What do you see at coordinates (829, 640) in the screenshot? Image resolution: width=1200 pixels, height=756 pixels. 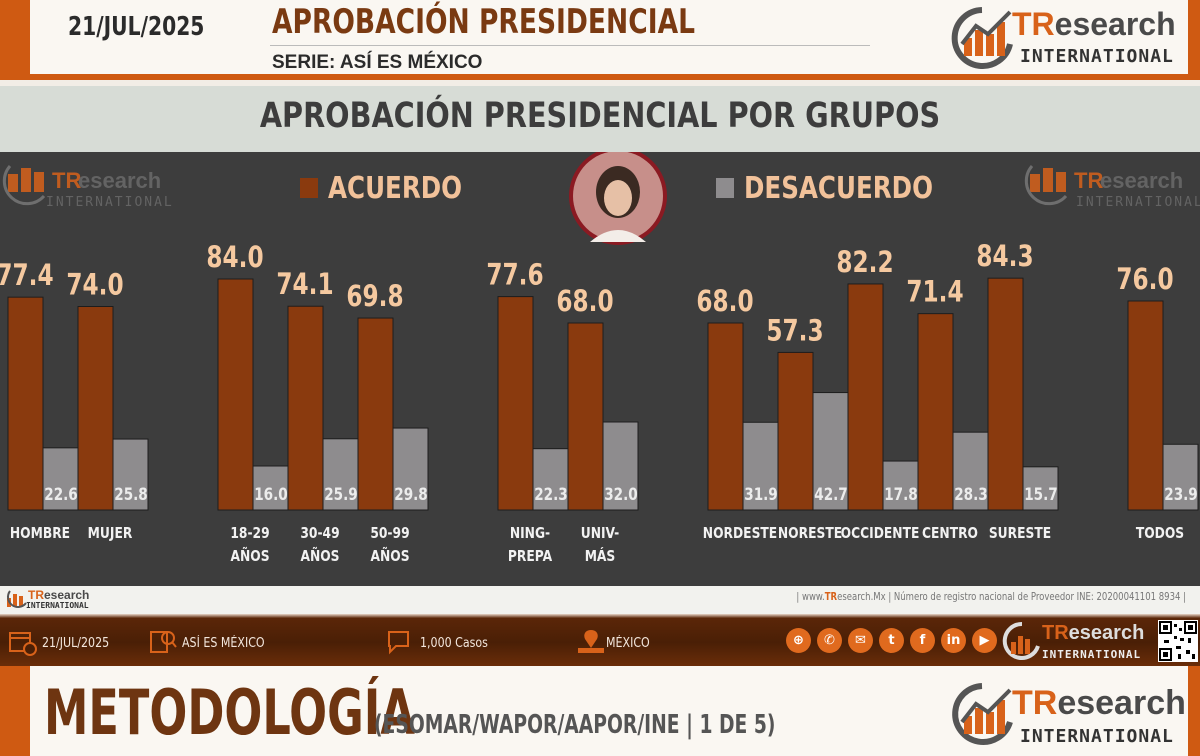 I see `phone-icon: ✆` at bounding box center [829, 640].